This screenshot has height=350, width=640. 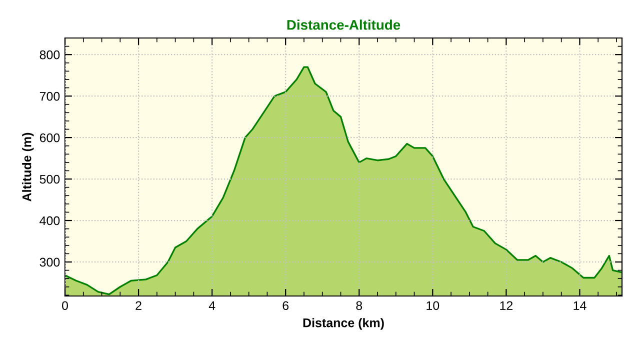 What do you see at coordinates (343, 324) in the screenshot?
I see `x-axis-title: Distance (km)` at bounding box center [343, 324].